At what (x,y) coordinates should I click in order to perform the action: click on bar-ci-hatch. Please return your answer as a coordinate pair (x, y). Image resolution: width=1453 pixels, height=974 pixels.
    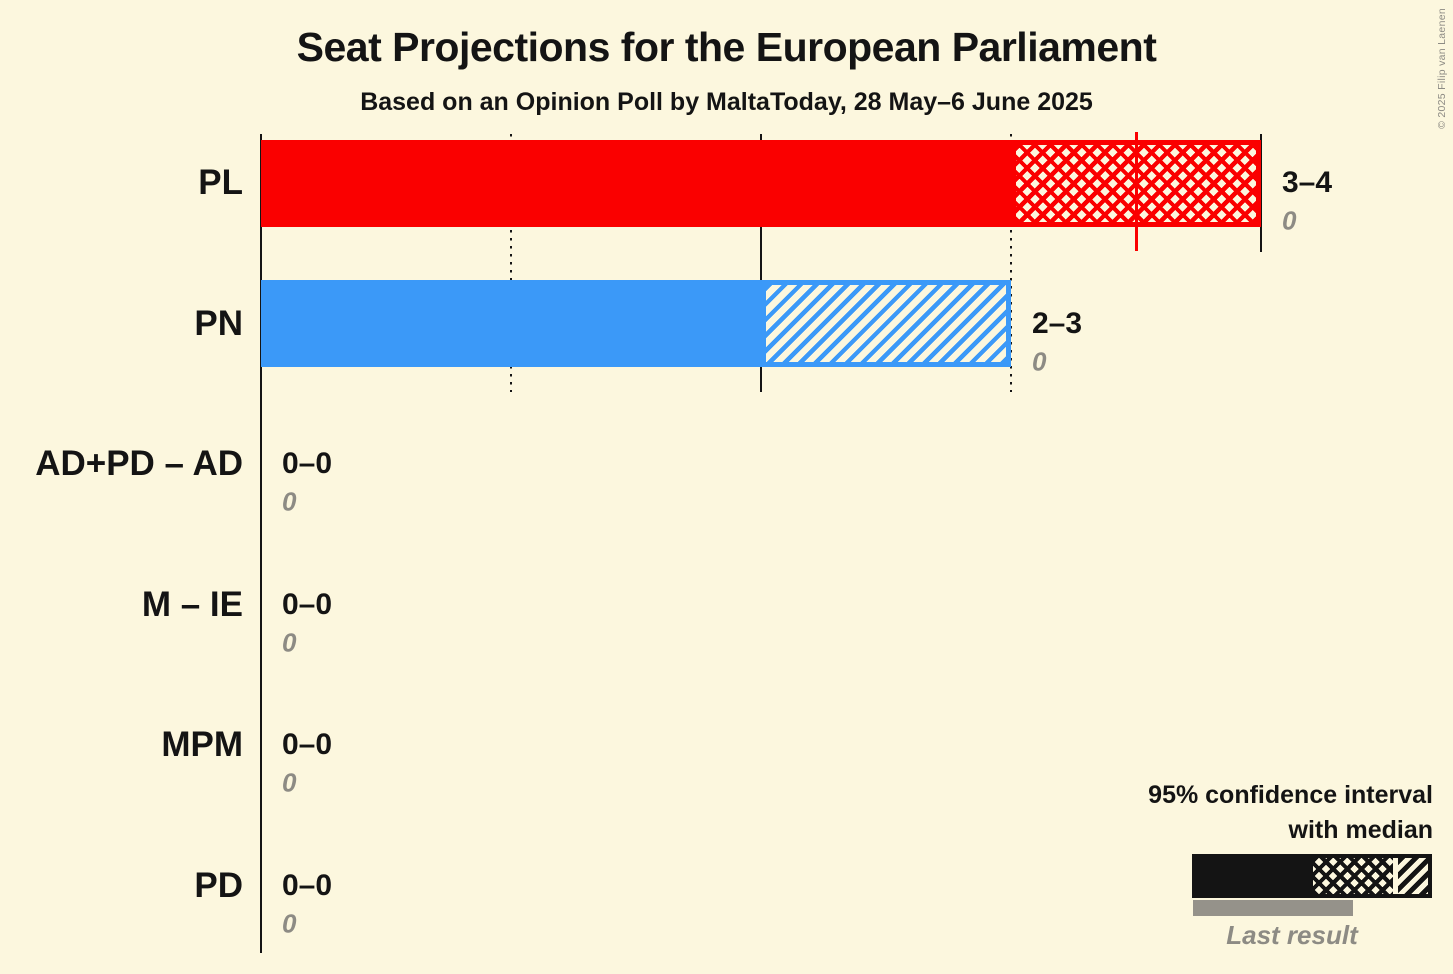
    Looking at the image, I should click on (886, 323).